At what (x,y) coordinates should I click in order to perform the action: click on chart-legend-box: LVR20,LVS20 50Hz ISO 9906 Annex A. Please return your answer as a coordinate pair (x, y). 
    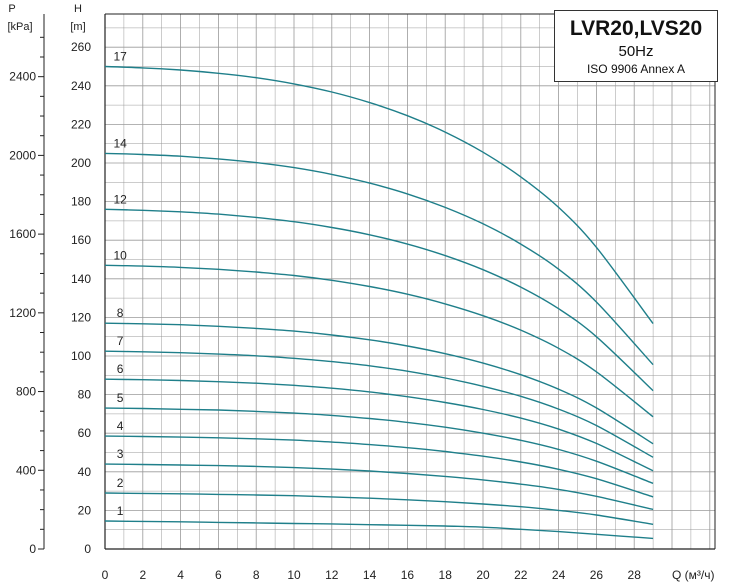
    Looking at the image, I should click on (636, 46).